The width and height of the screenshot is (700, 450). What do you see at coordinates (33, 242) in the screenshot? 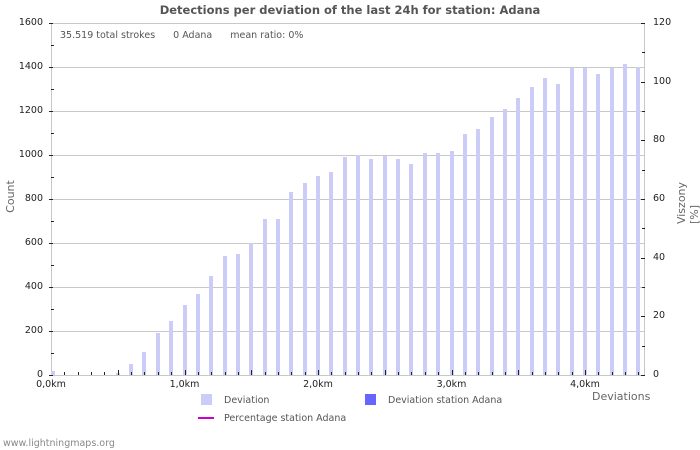
I see `y-tick-label: 600` at bounding box center [33, 242].